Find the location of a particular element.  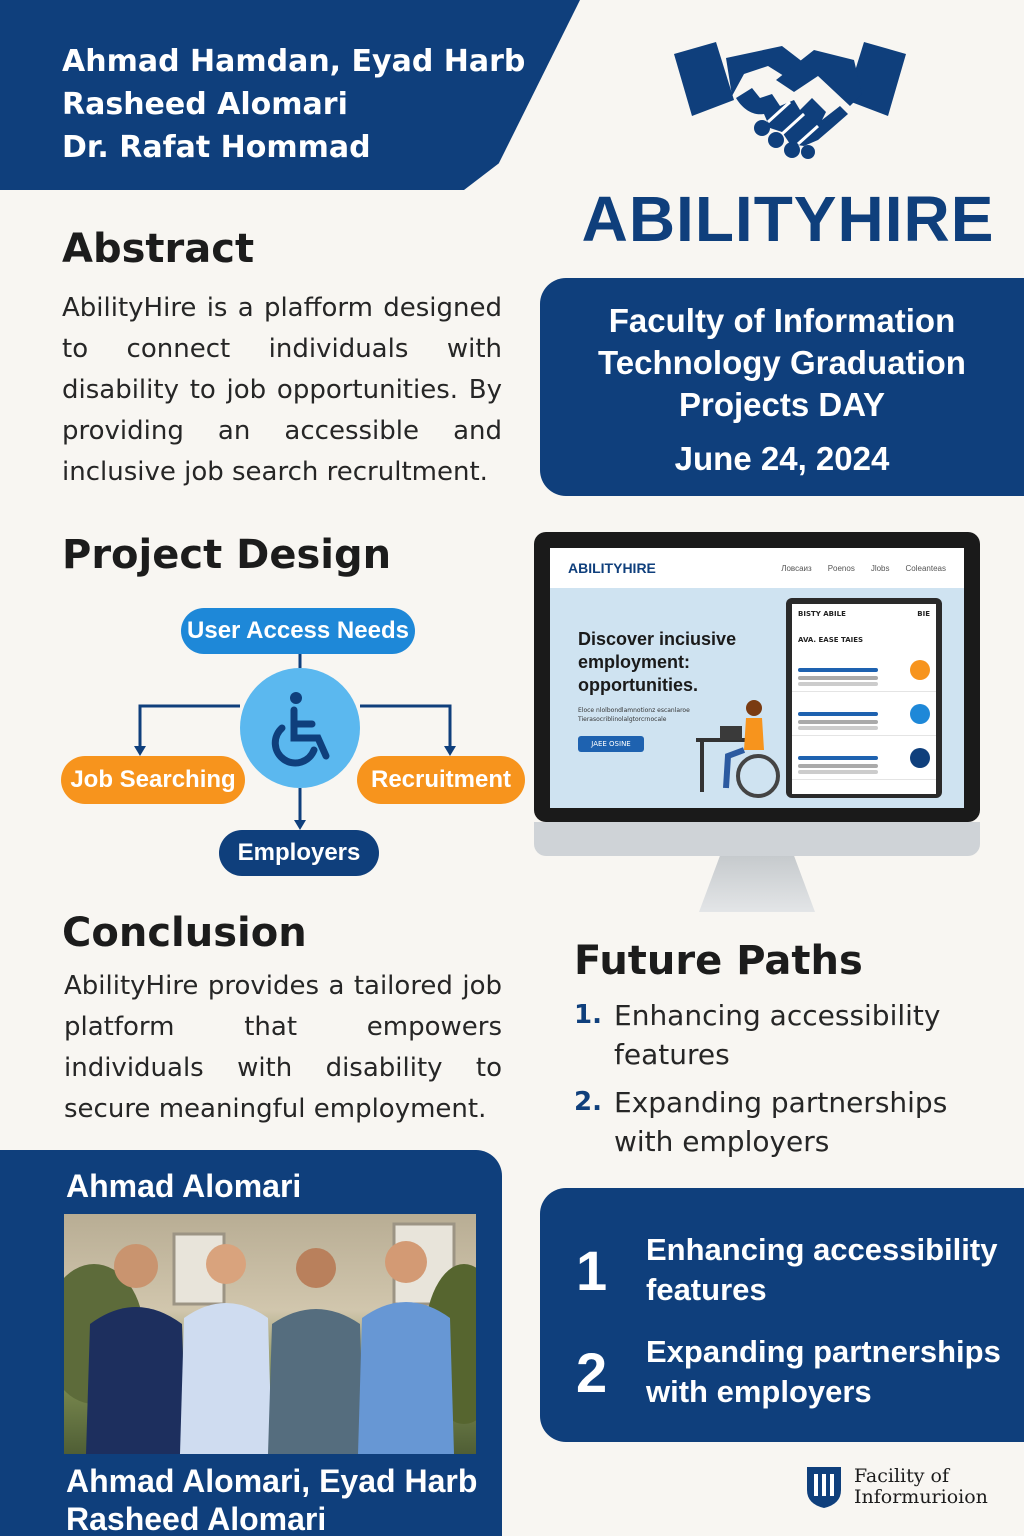

future-box-text: Enhancing accessibility features is located at coordinates (821, 1270).